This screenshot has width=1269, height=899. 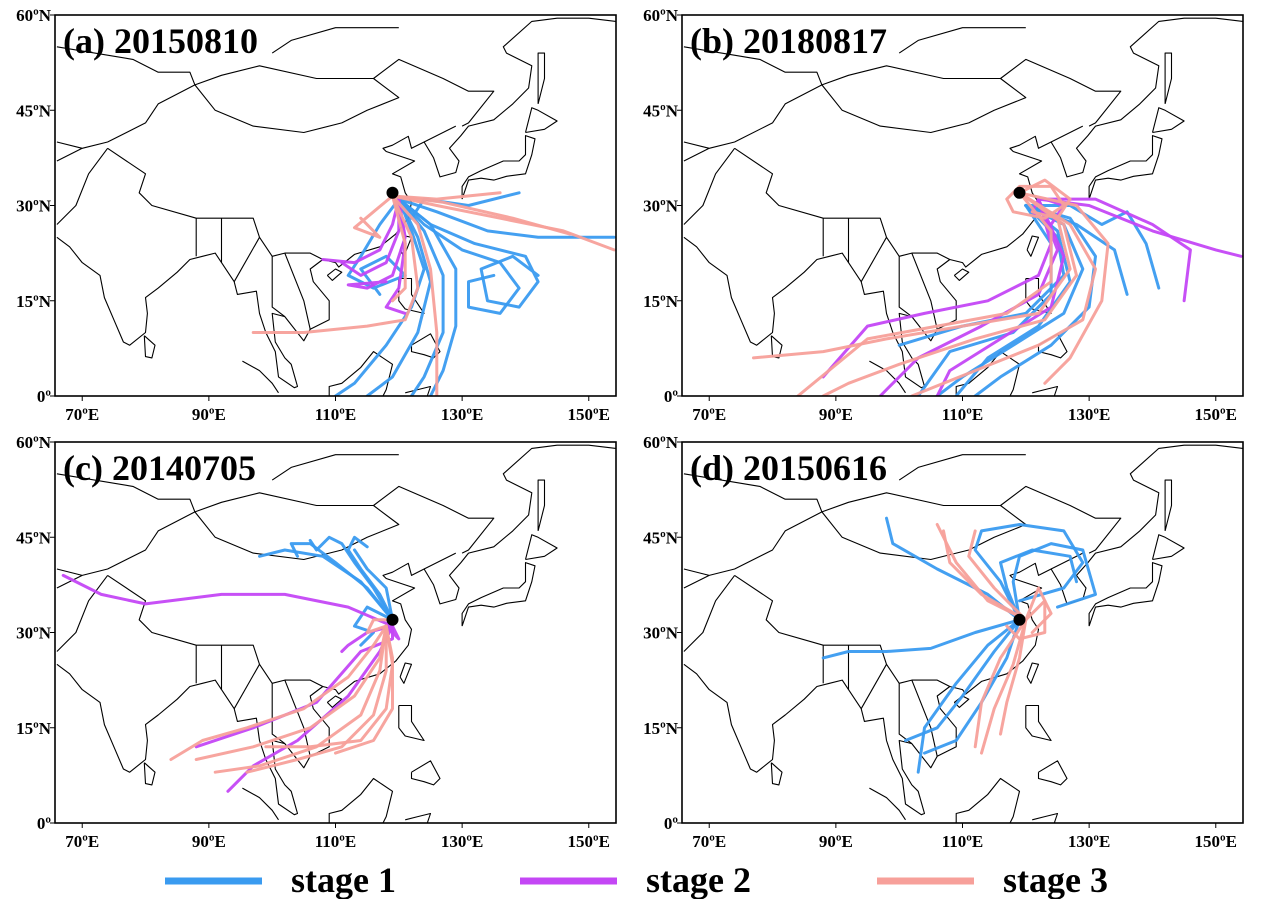 I want to click on lon-tick-label: 150ºE, so click(x=589, y=841).